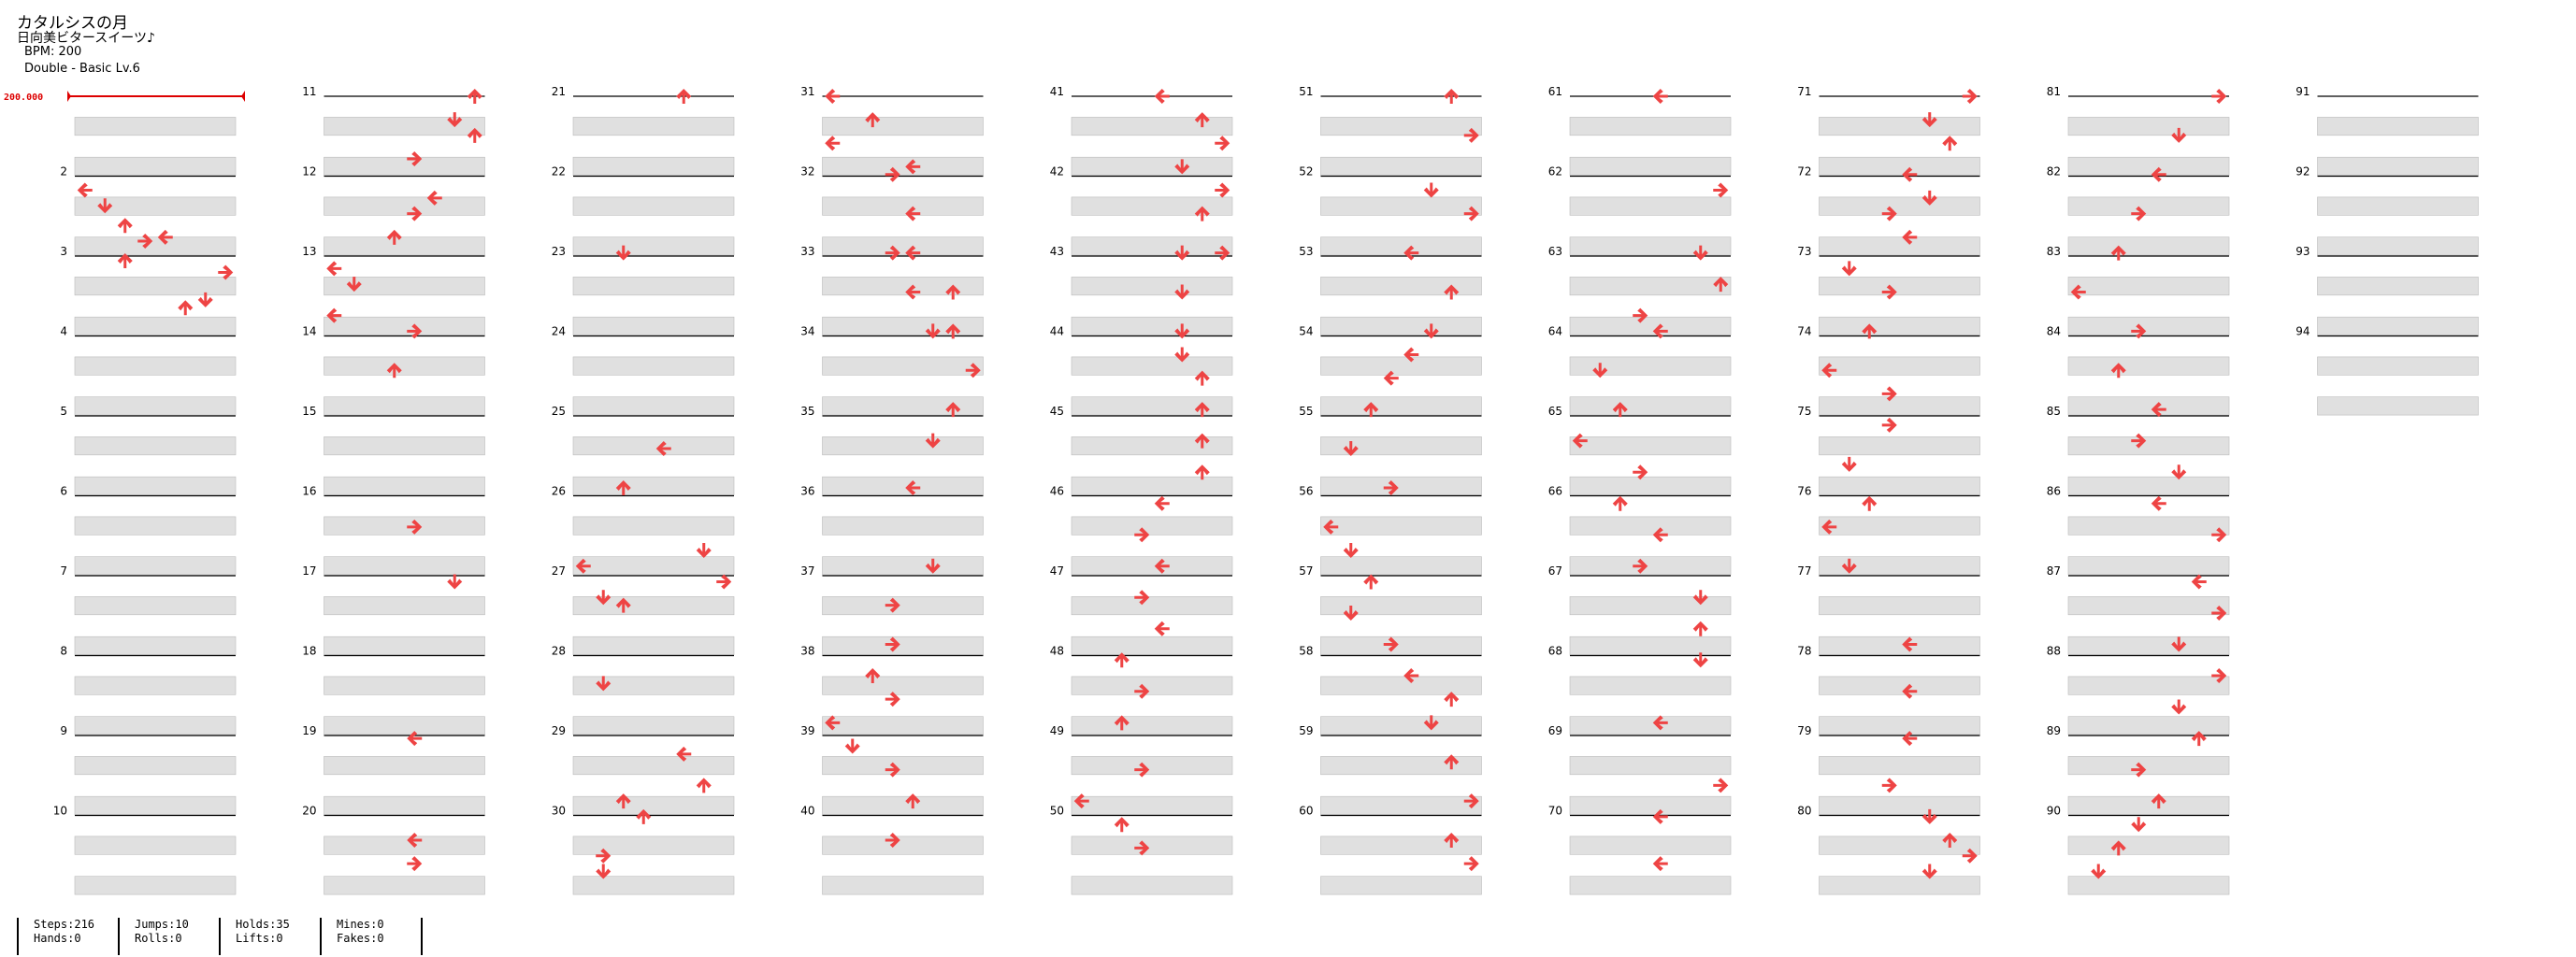 The image size is (2576, 957). What do you see at coordinates (559, 172) in the screenshot?
I see `measure-number: 22` at bounding box center [559, 172].